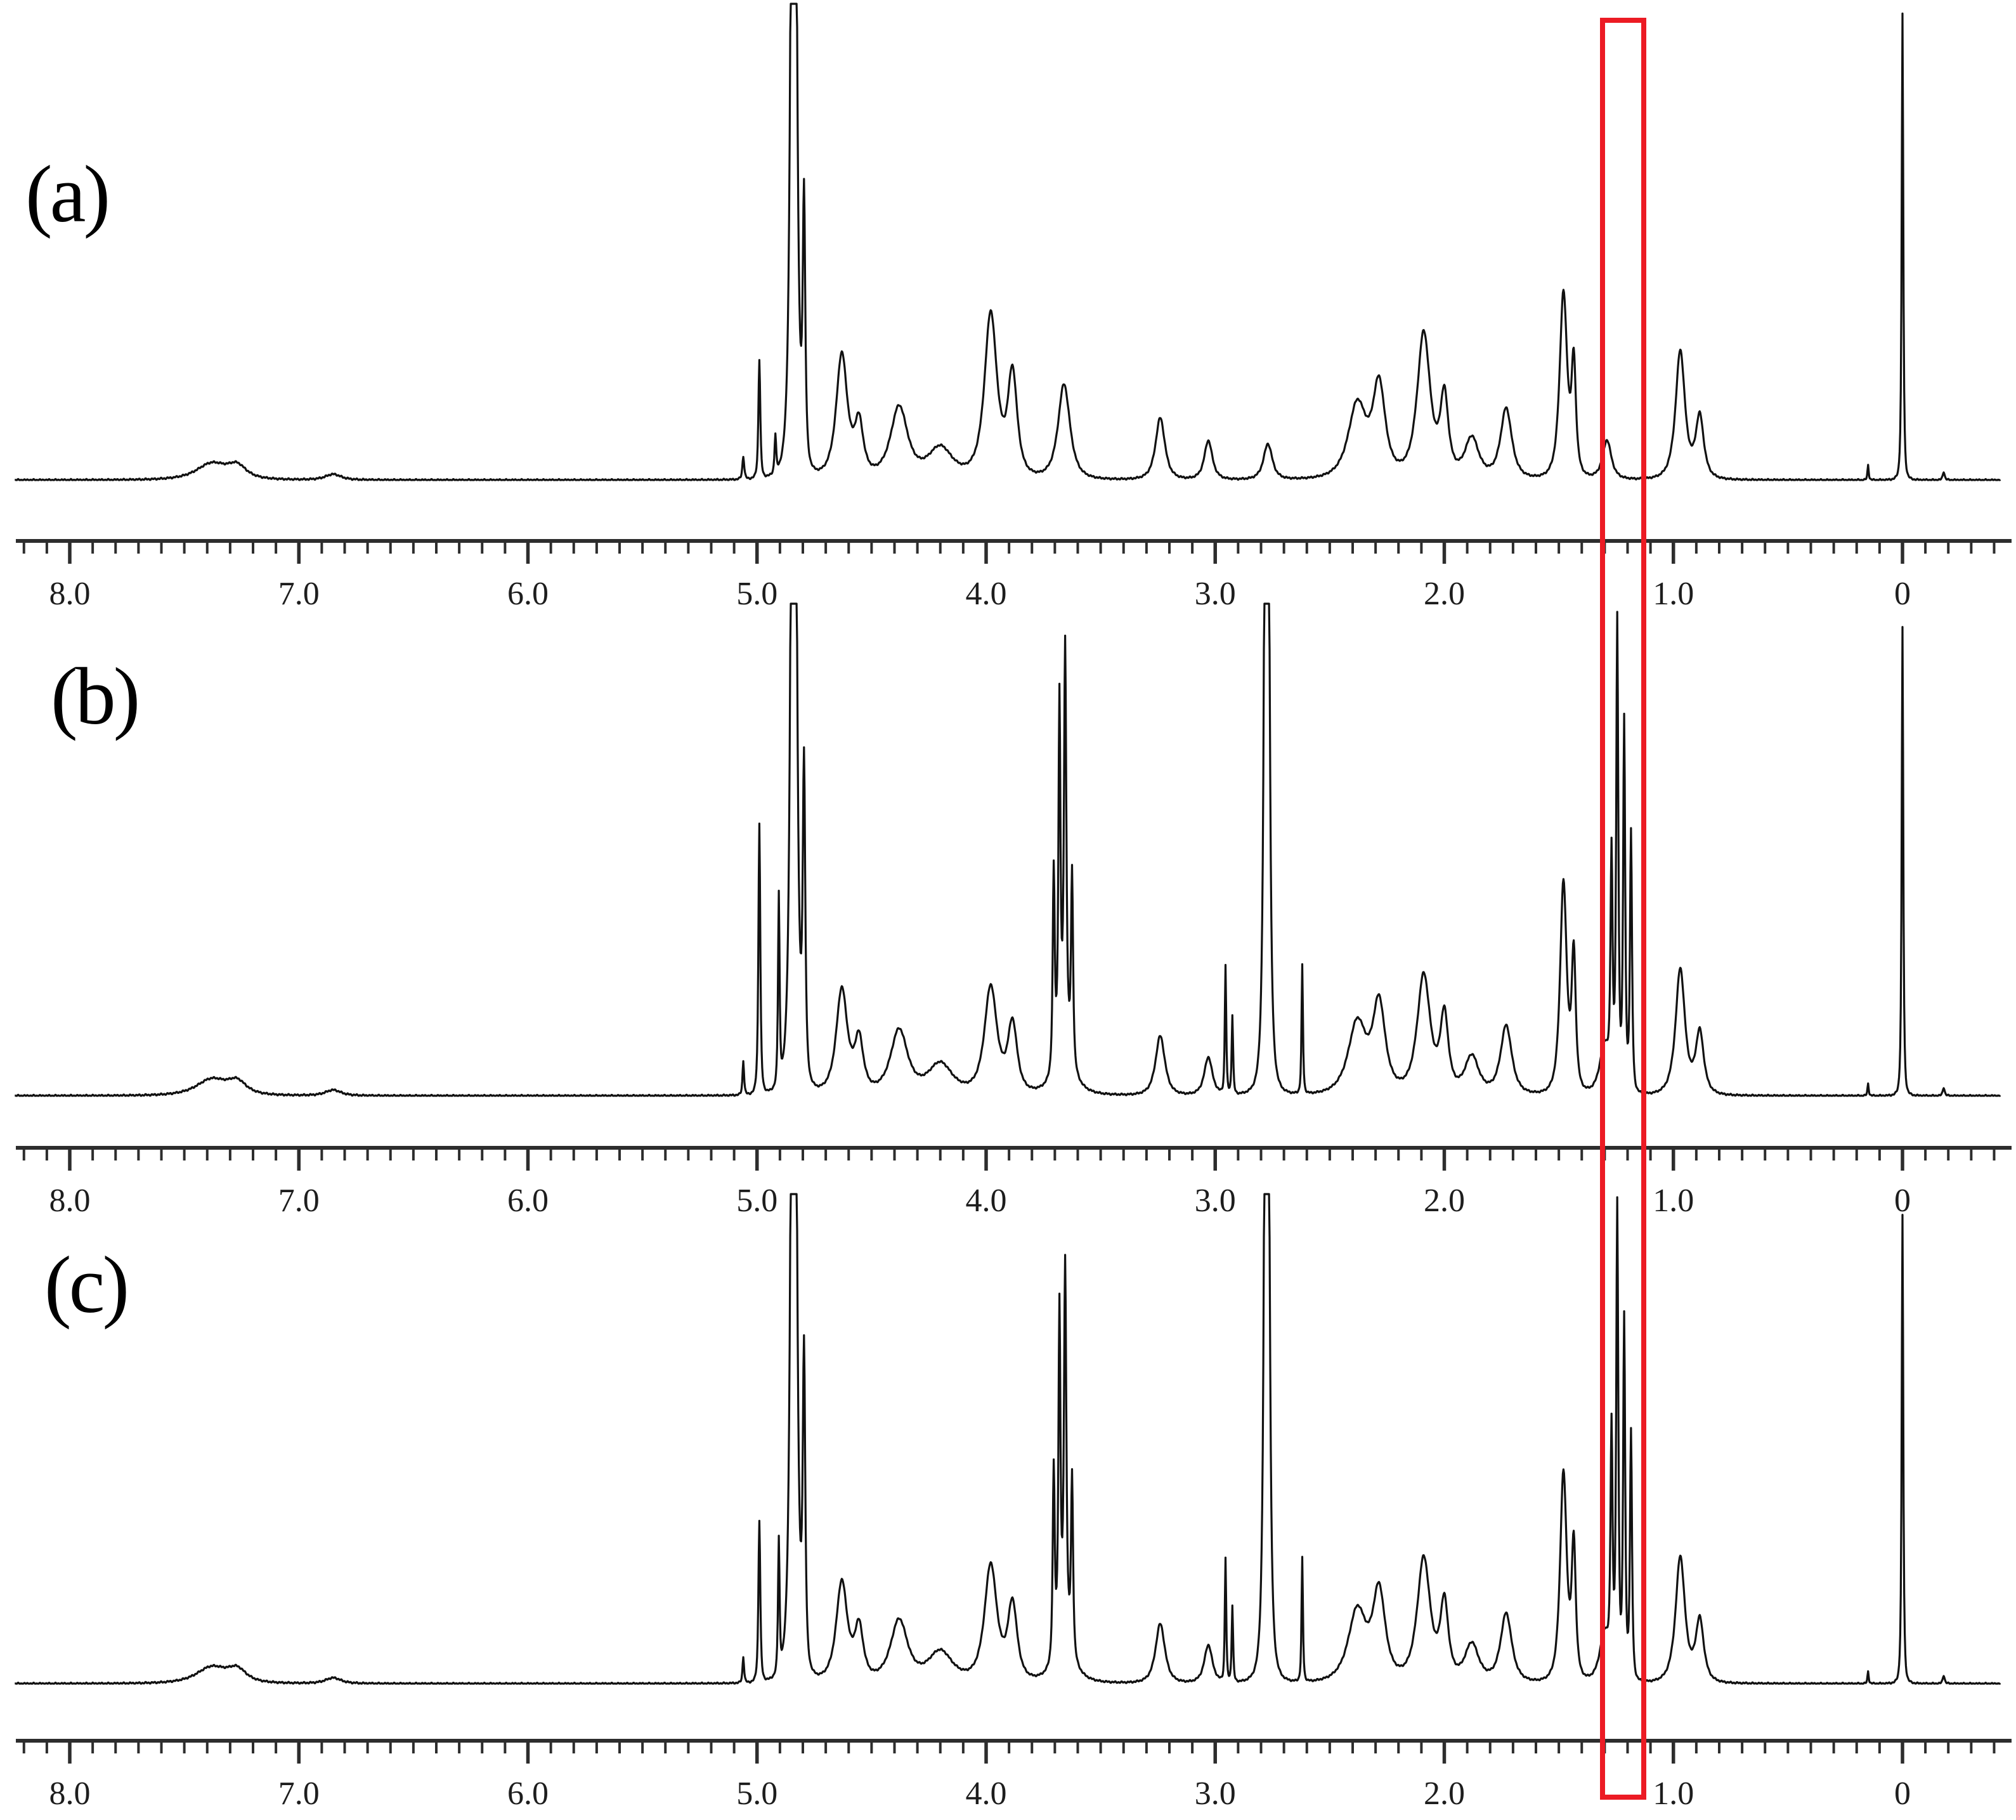 The image size is (2016, 1820). I want to click on x-axis-b: 8.0 7.0 6.0 5.0 4.0 3.0 2.0 1.0 0, so click(1014, 1182).